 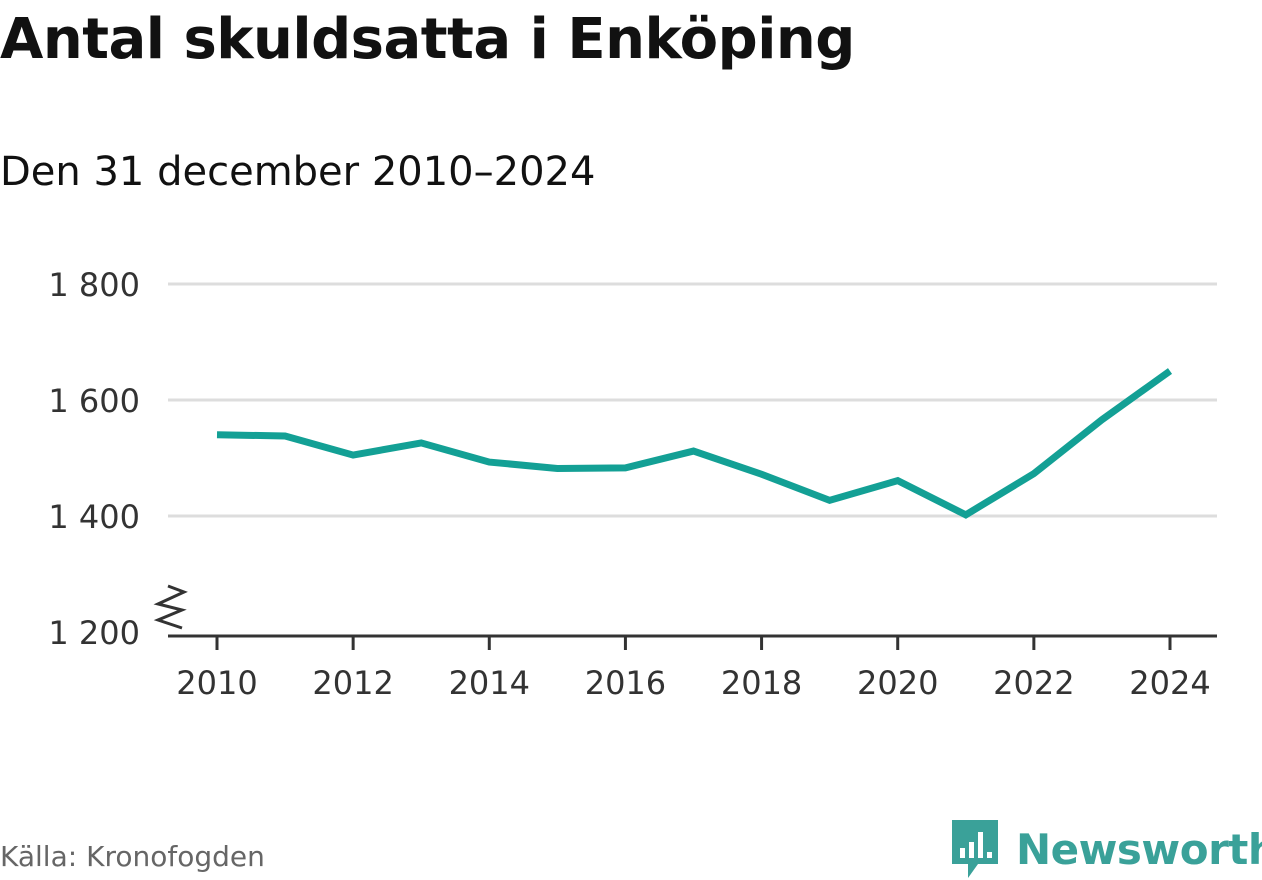 What do you see at coordinates (761, 683) in the screenshot?
I see `x-tick-label: 2018` at bounding box center [761, 683].